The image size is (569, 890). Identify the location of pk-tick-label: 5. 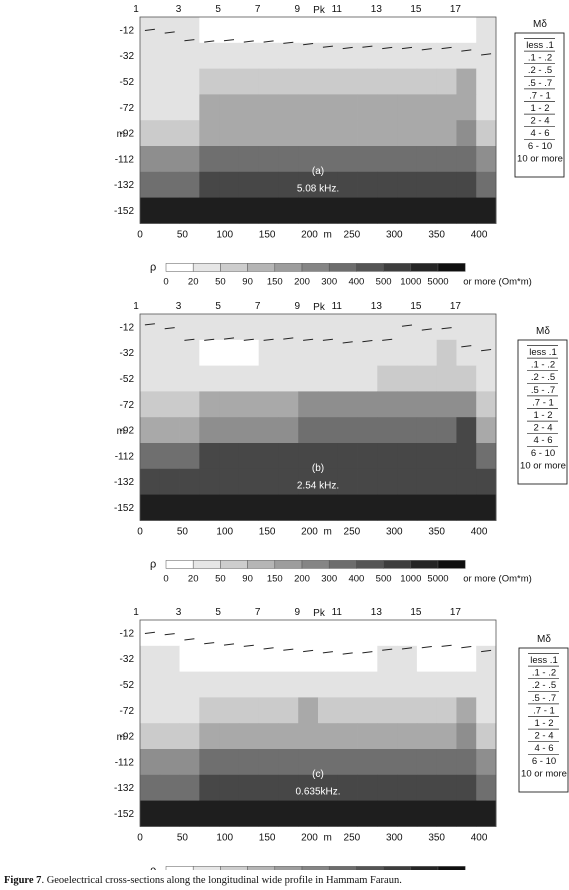
(218, 9).